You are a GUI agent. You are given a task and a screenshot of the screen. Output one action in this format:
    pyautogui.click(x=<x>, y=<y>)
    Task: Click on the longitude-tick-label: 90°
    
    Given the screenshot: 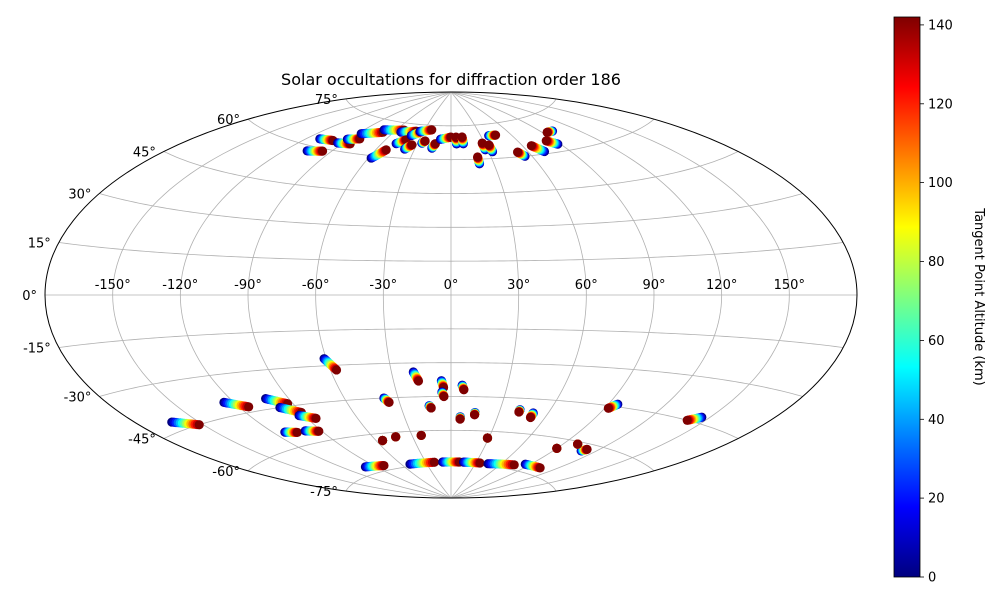 What is the action you would take?
    pyautogui.click(x=653, y=285)
    